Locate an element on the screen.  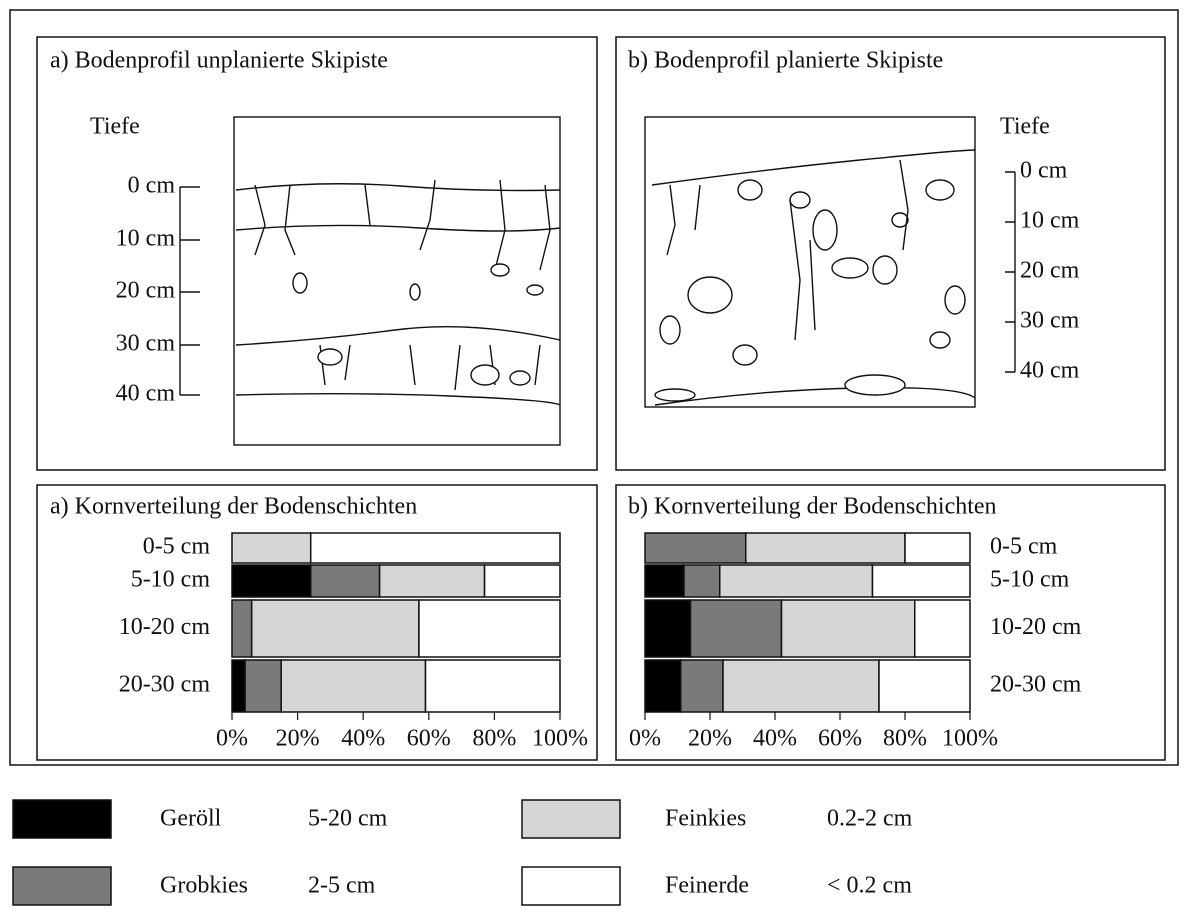
chart-title: b) Kornverteilung der Bodenschichten is located at coordinates (812, 507).